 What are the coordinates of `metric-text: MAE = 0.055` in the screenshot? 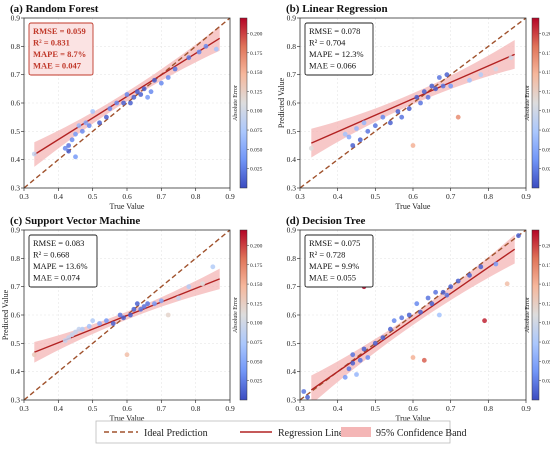 It's located at (332, 278).